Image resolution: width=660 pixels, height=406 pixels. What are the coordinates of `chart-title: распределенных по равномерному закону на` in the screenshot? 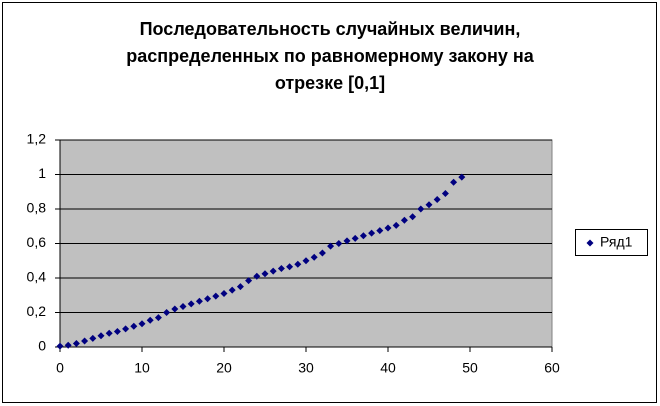 It's located at (330, 56).